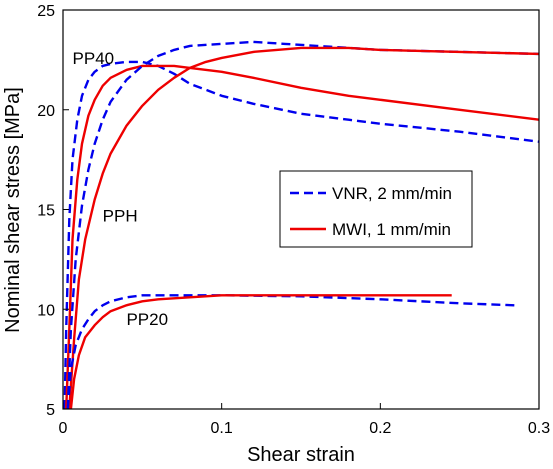 The image size is (553, 469). What do you see at coordinates (46, 111) in the screenshot?
I see `y-tick-label: 20` at bounding box center [46, 111].